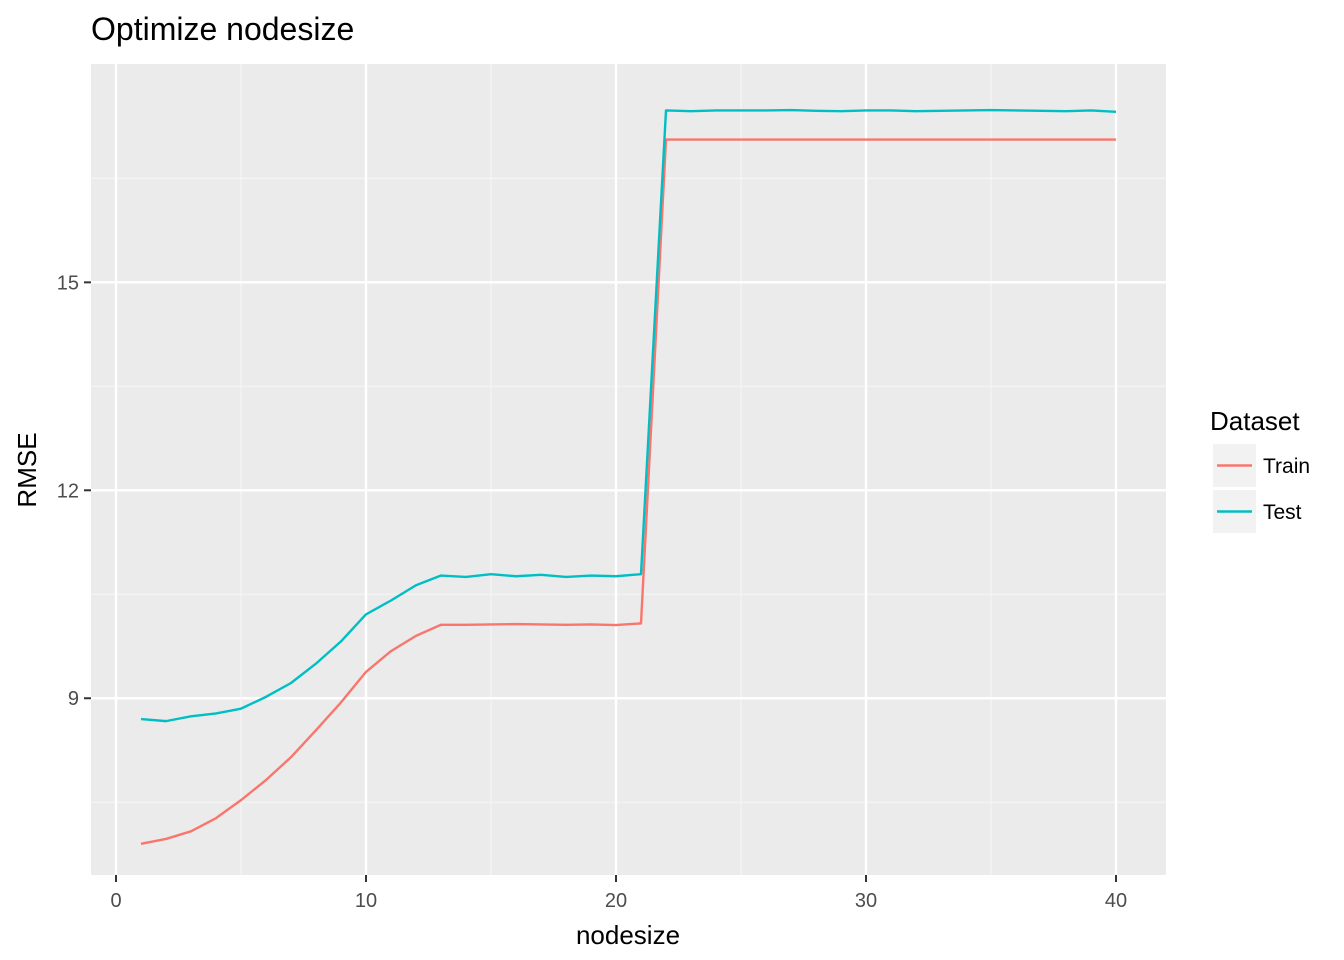 This screenshot has width=1344, height=960. I want to click on x-tick-label-3: 30, so click(866, 901).